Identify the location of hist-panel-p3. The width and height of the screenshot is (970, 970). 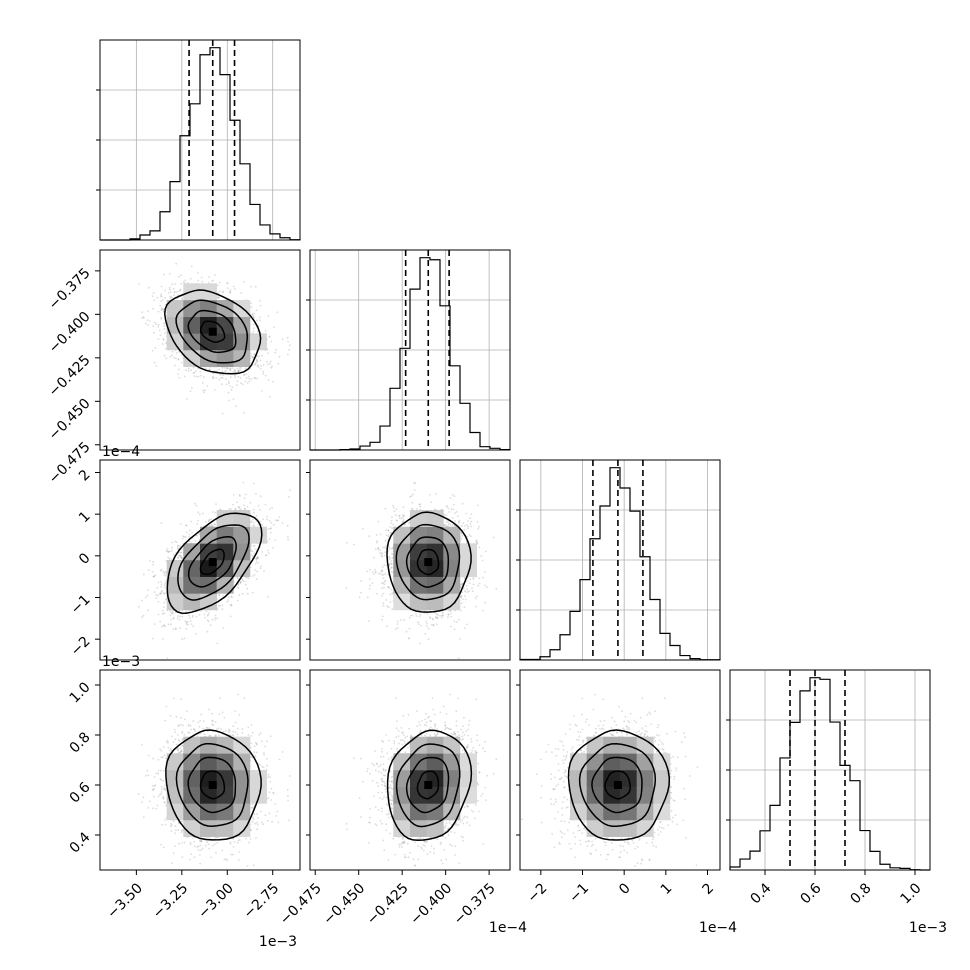
(828, 770).